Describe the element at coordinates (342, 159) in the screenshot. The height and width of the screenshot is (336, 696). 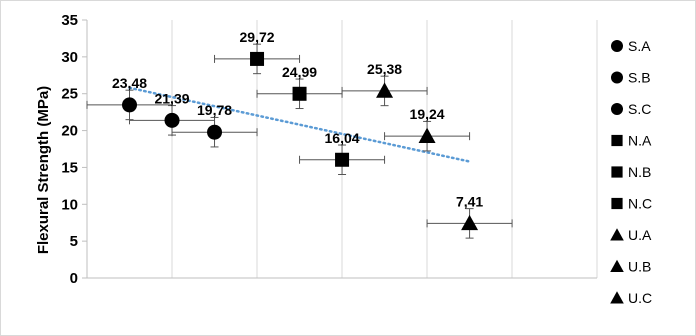
I see `data-point-n-c` at that location.